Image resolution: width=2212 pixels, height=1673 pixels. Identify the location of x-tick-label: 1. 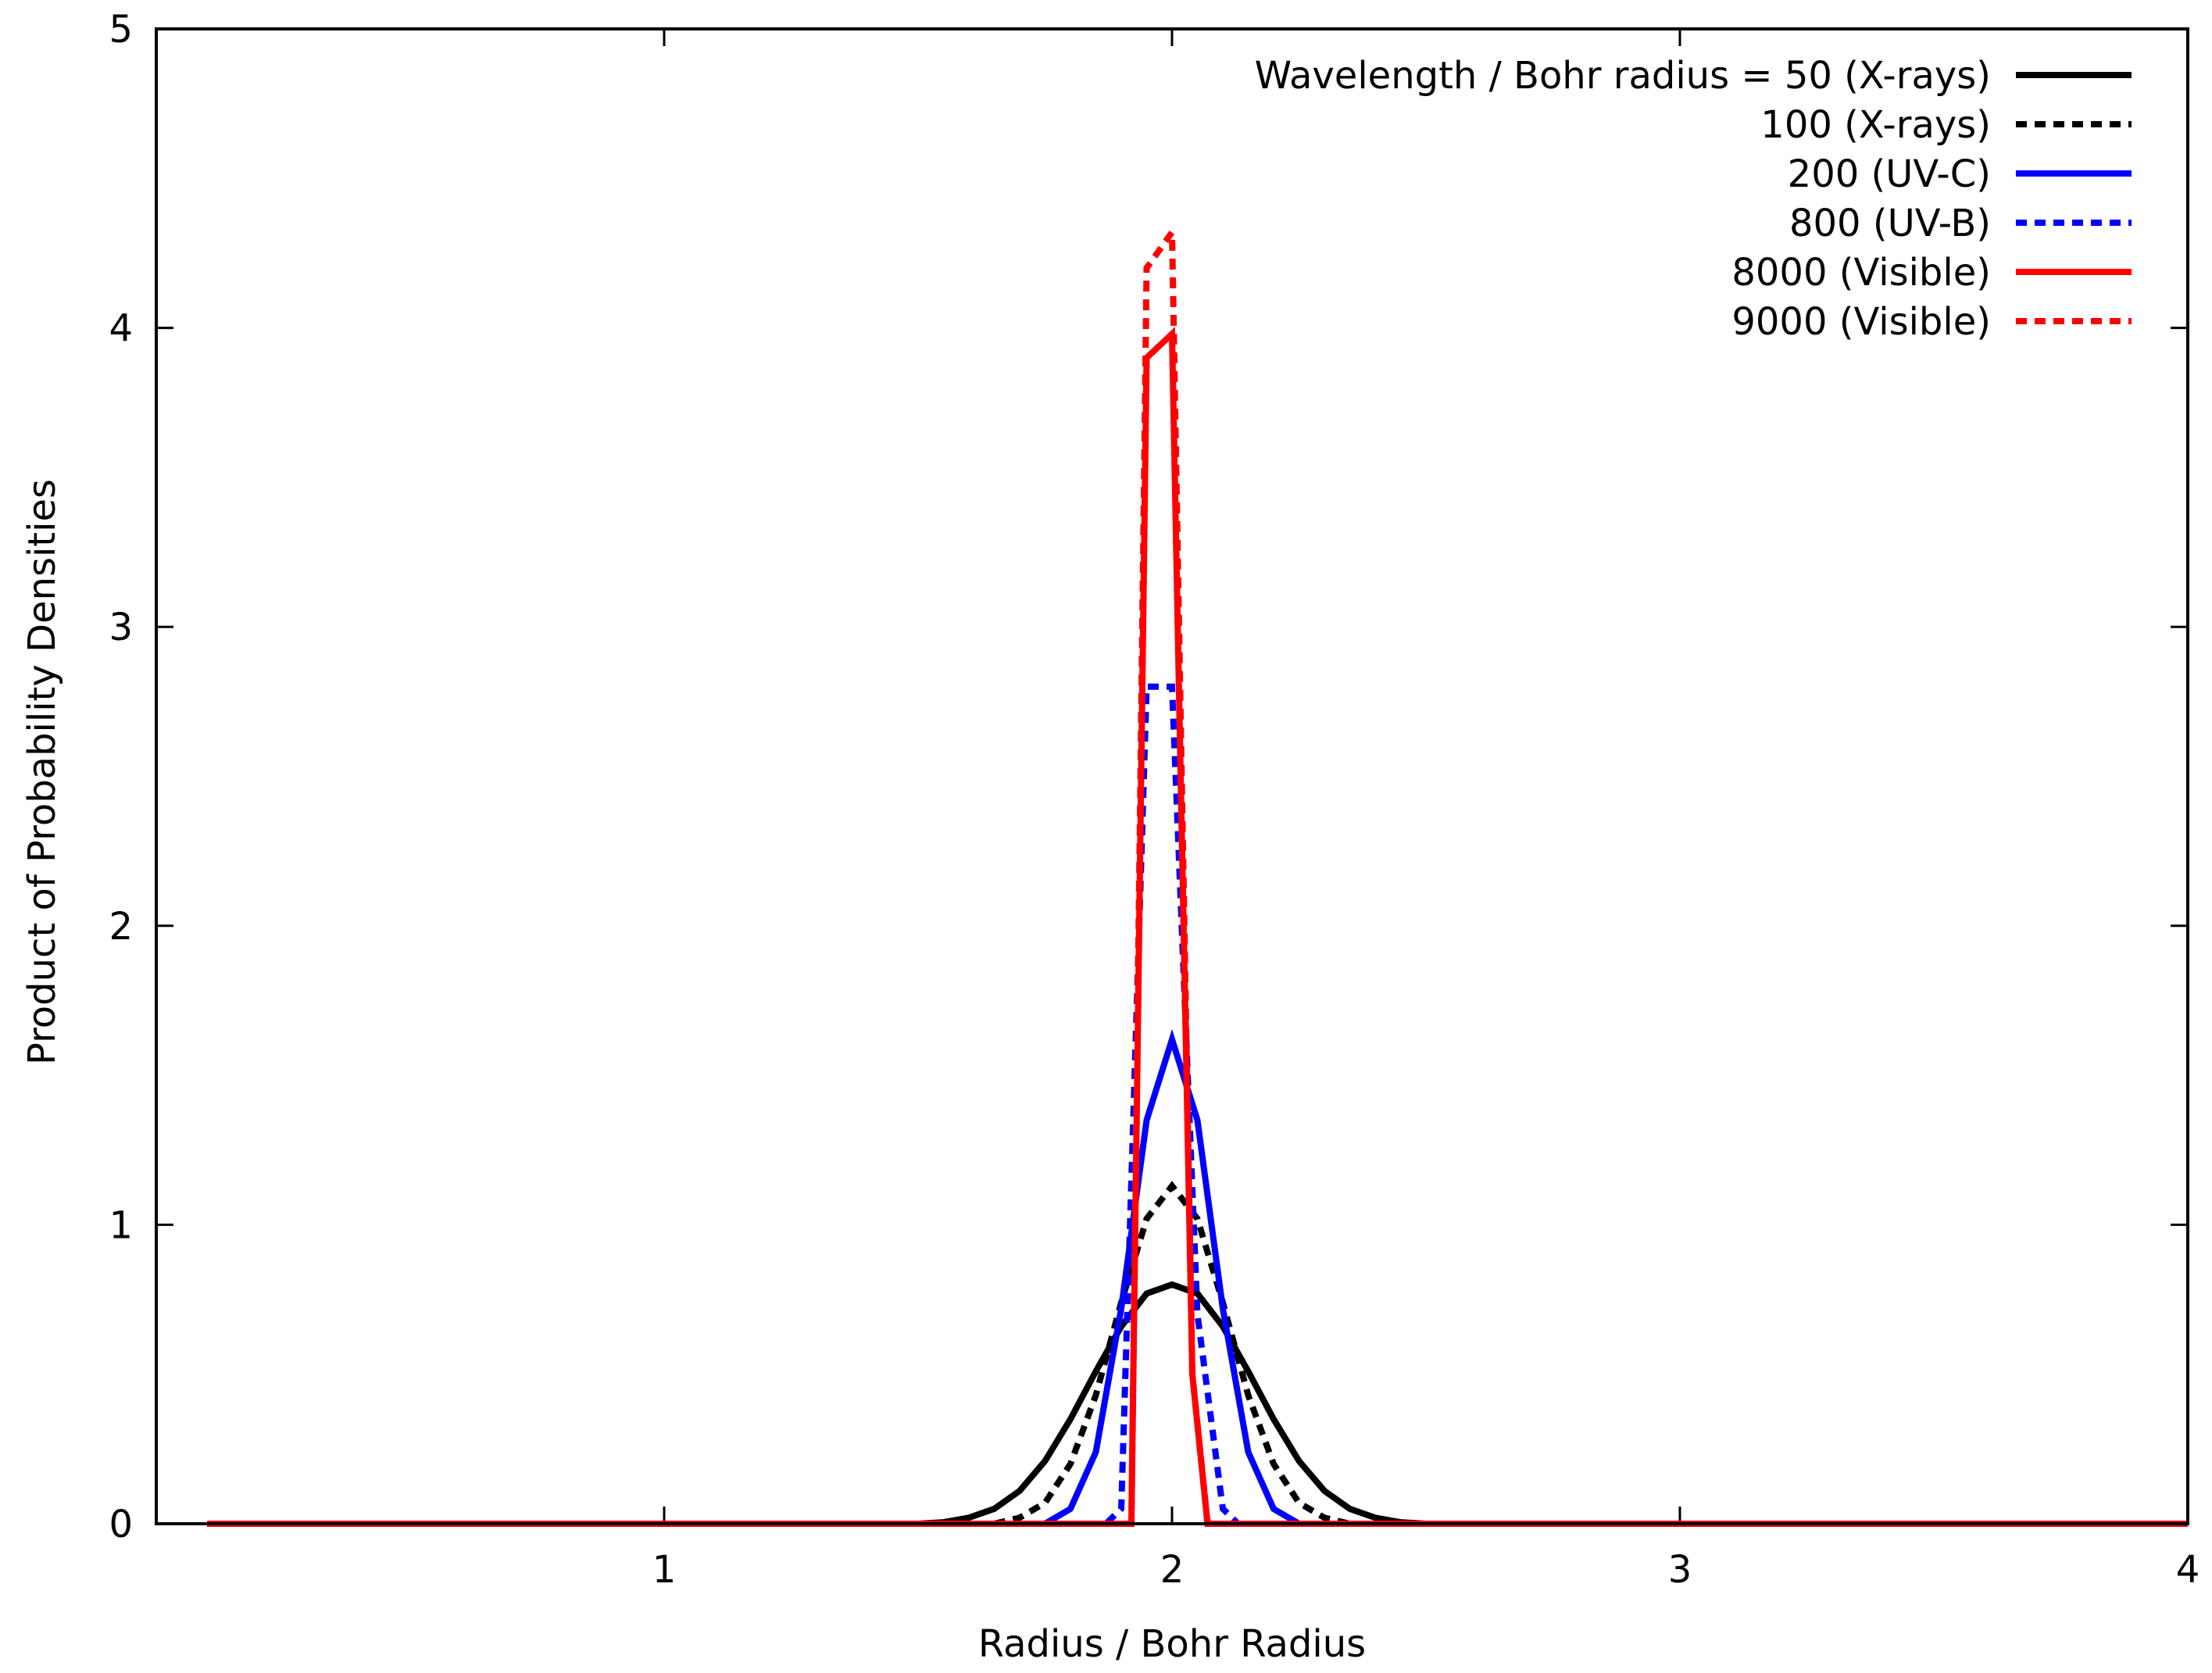
(664, 1570).